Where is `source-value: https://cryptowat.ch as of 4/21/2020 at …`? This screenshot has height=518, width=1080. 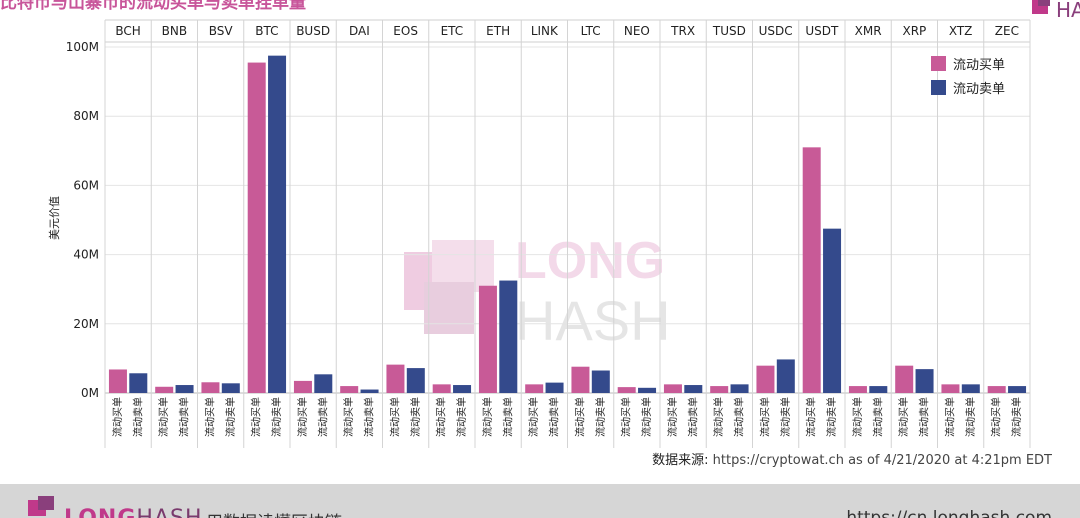
source-value: https://cryptowat.ch as of 4/21/2020 at … is located at coordinates (882, 460).